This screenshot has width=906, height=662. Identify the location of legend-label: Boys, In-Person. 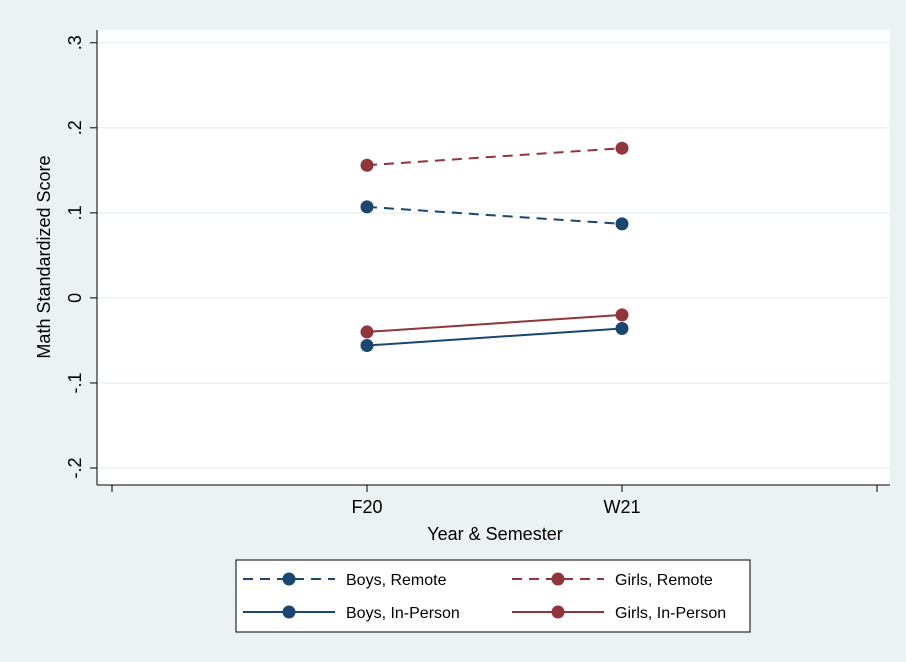
(403, 613).